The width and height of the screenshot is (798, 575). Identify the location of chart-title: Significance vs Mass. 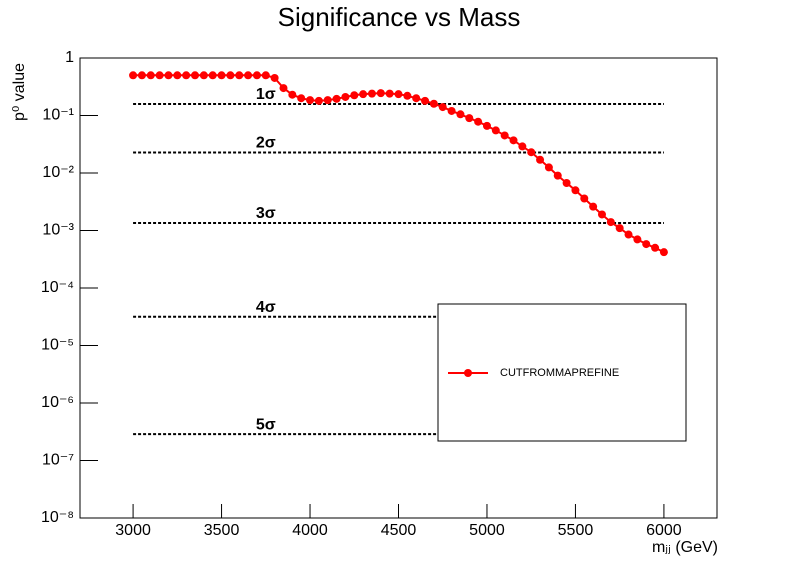
(399, 17).